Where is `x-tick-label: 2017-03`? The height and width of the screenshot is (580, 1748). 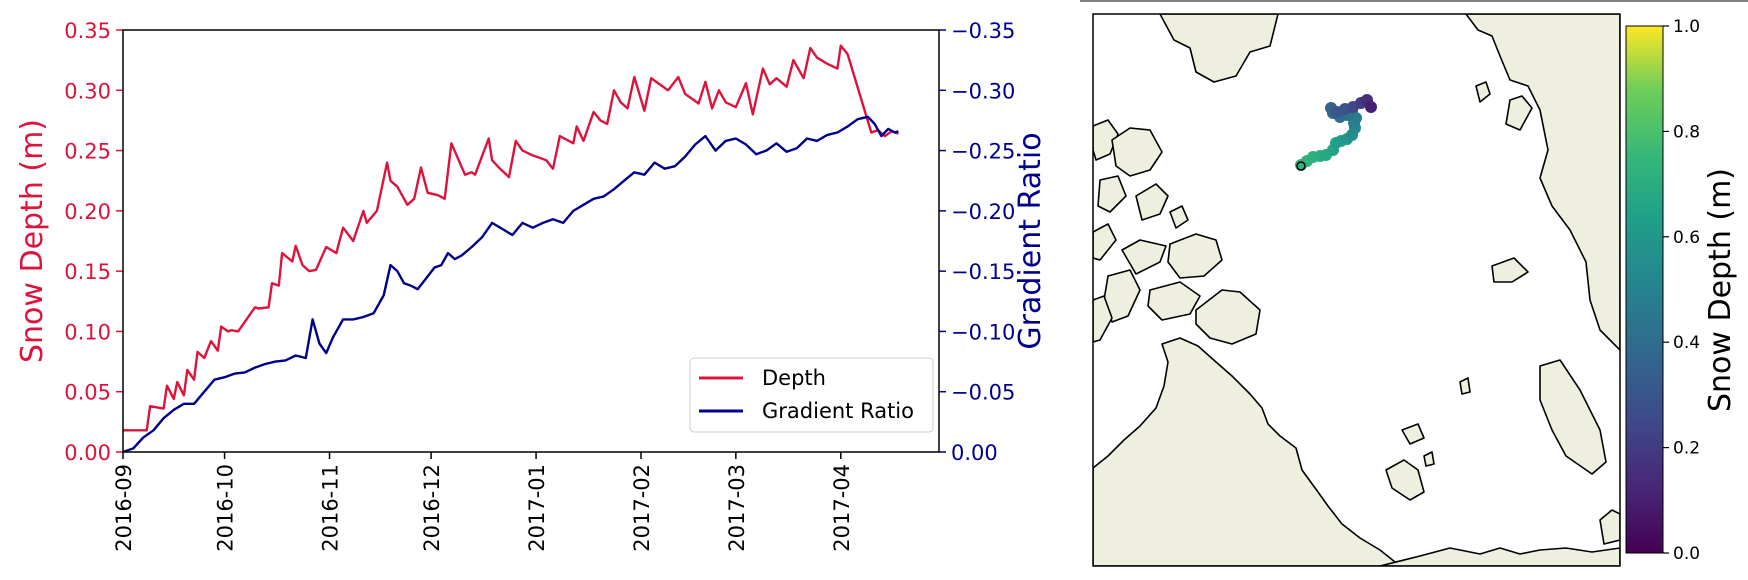 x-tick-label: 2017-03 is located at coordinates (737, 508).